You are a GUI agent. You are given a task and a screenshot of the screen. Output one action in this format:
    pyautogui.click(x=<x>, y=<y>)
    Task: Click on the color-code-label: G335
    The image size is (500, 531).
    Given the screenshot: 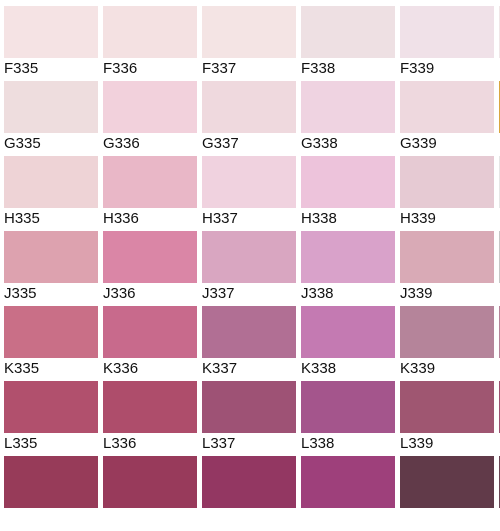 What is the action you would take?
    pyautogui.click(x=22, y=143)
    